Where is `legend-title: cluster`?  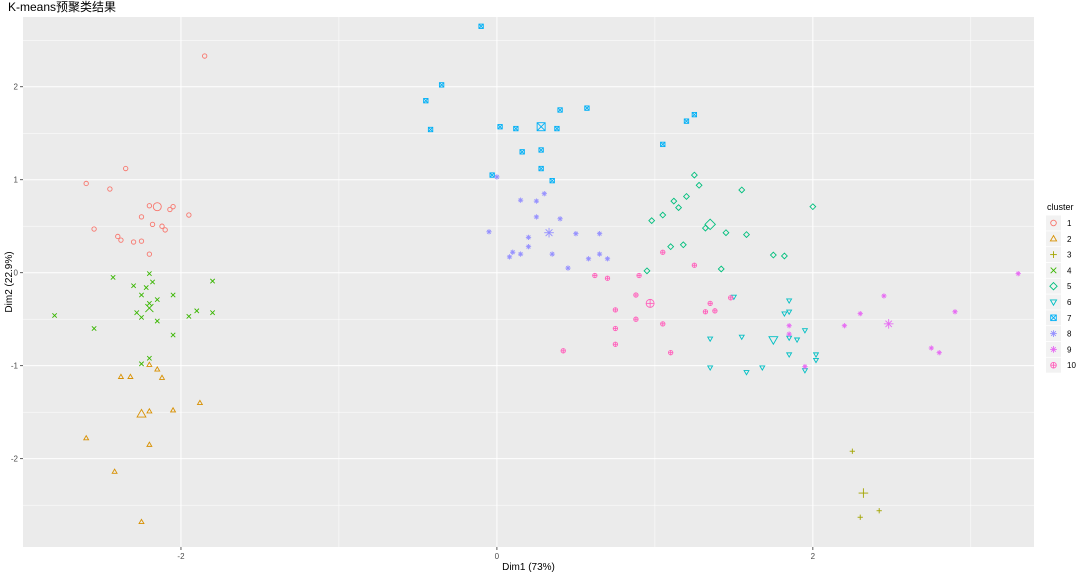
legend-title: cluster is located at coordinates (1060, 207).